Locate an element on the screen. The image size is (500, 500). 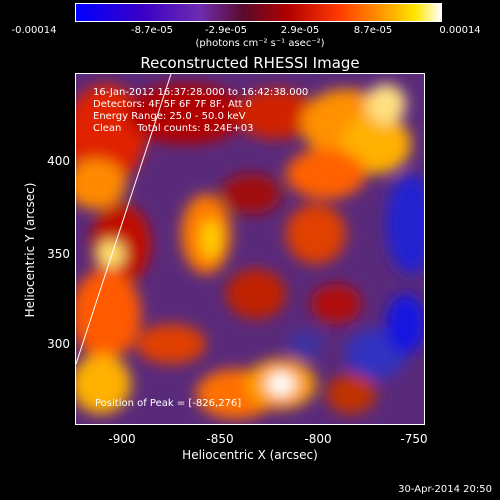
colorbar-unit: (photons cm⁻² s⁻¹ asec⁻²) is located at coordinates (260, 43).